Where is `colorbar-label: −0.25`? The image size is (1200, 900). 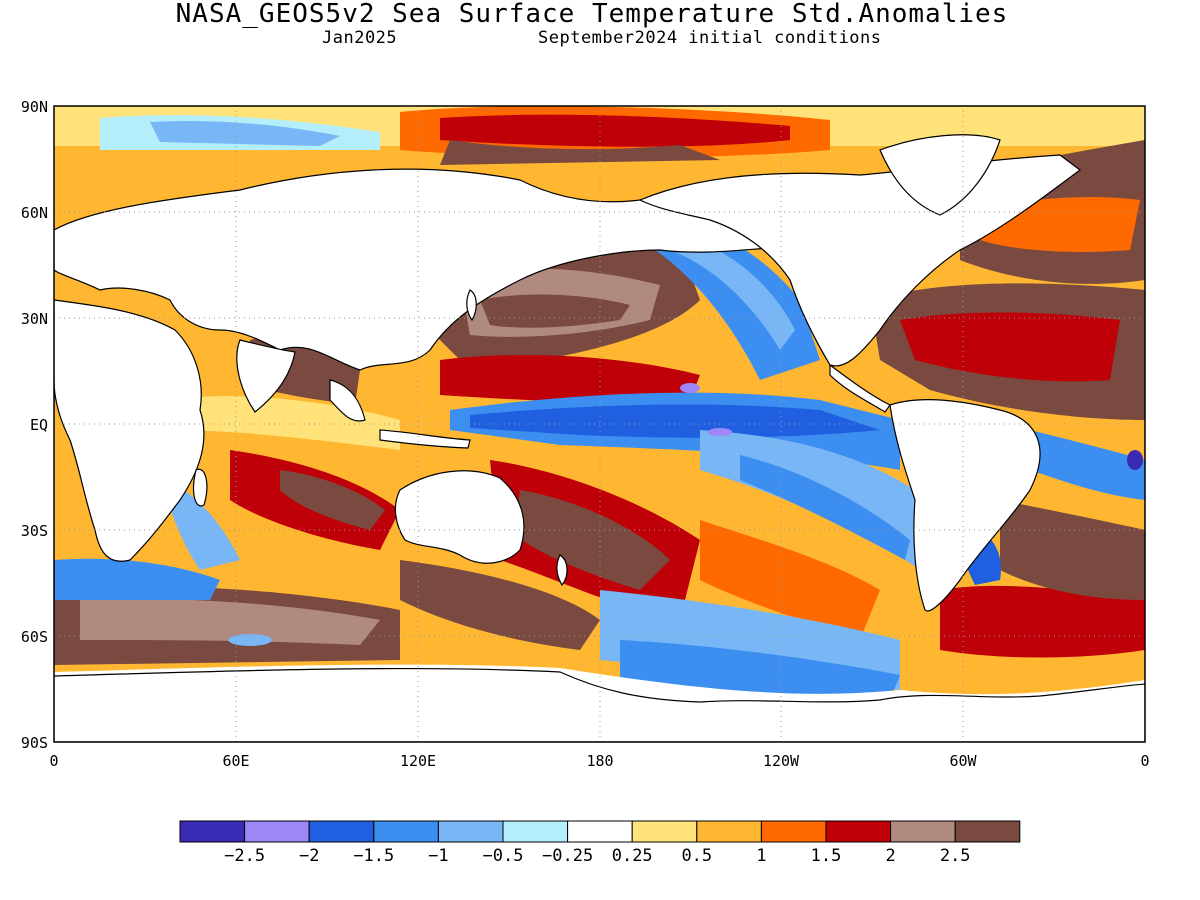 colorbar-label: −0.25 is located at coordinates (567, 856).